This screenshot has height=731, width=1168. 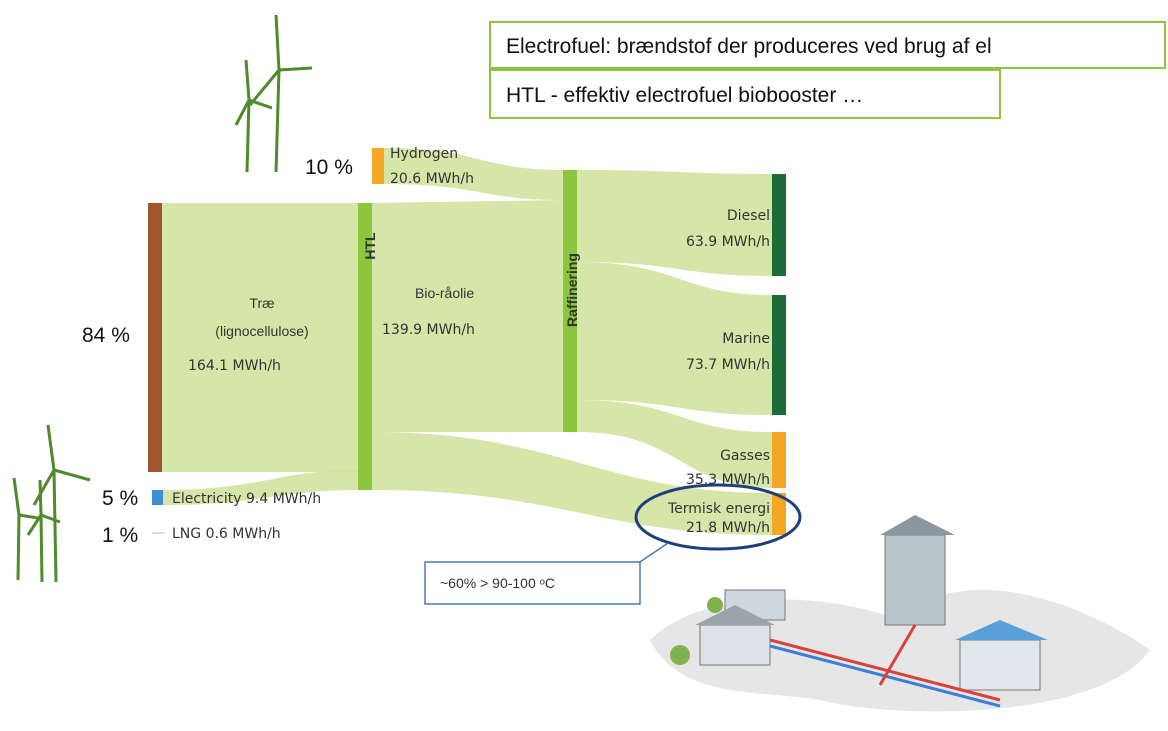 I want to click on process-label: HTL, so click(x=370, y=246).